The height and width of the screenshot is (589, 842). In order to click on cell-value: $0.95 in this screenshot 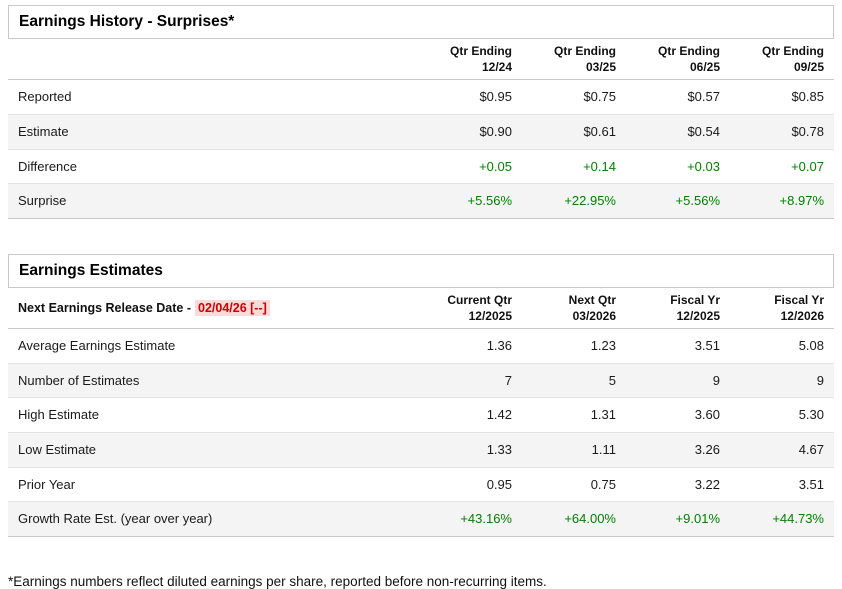, I will do `click(495, 97)`.